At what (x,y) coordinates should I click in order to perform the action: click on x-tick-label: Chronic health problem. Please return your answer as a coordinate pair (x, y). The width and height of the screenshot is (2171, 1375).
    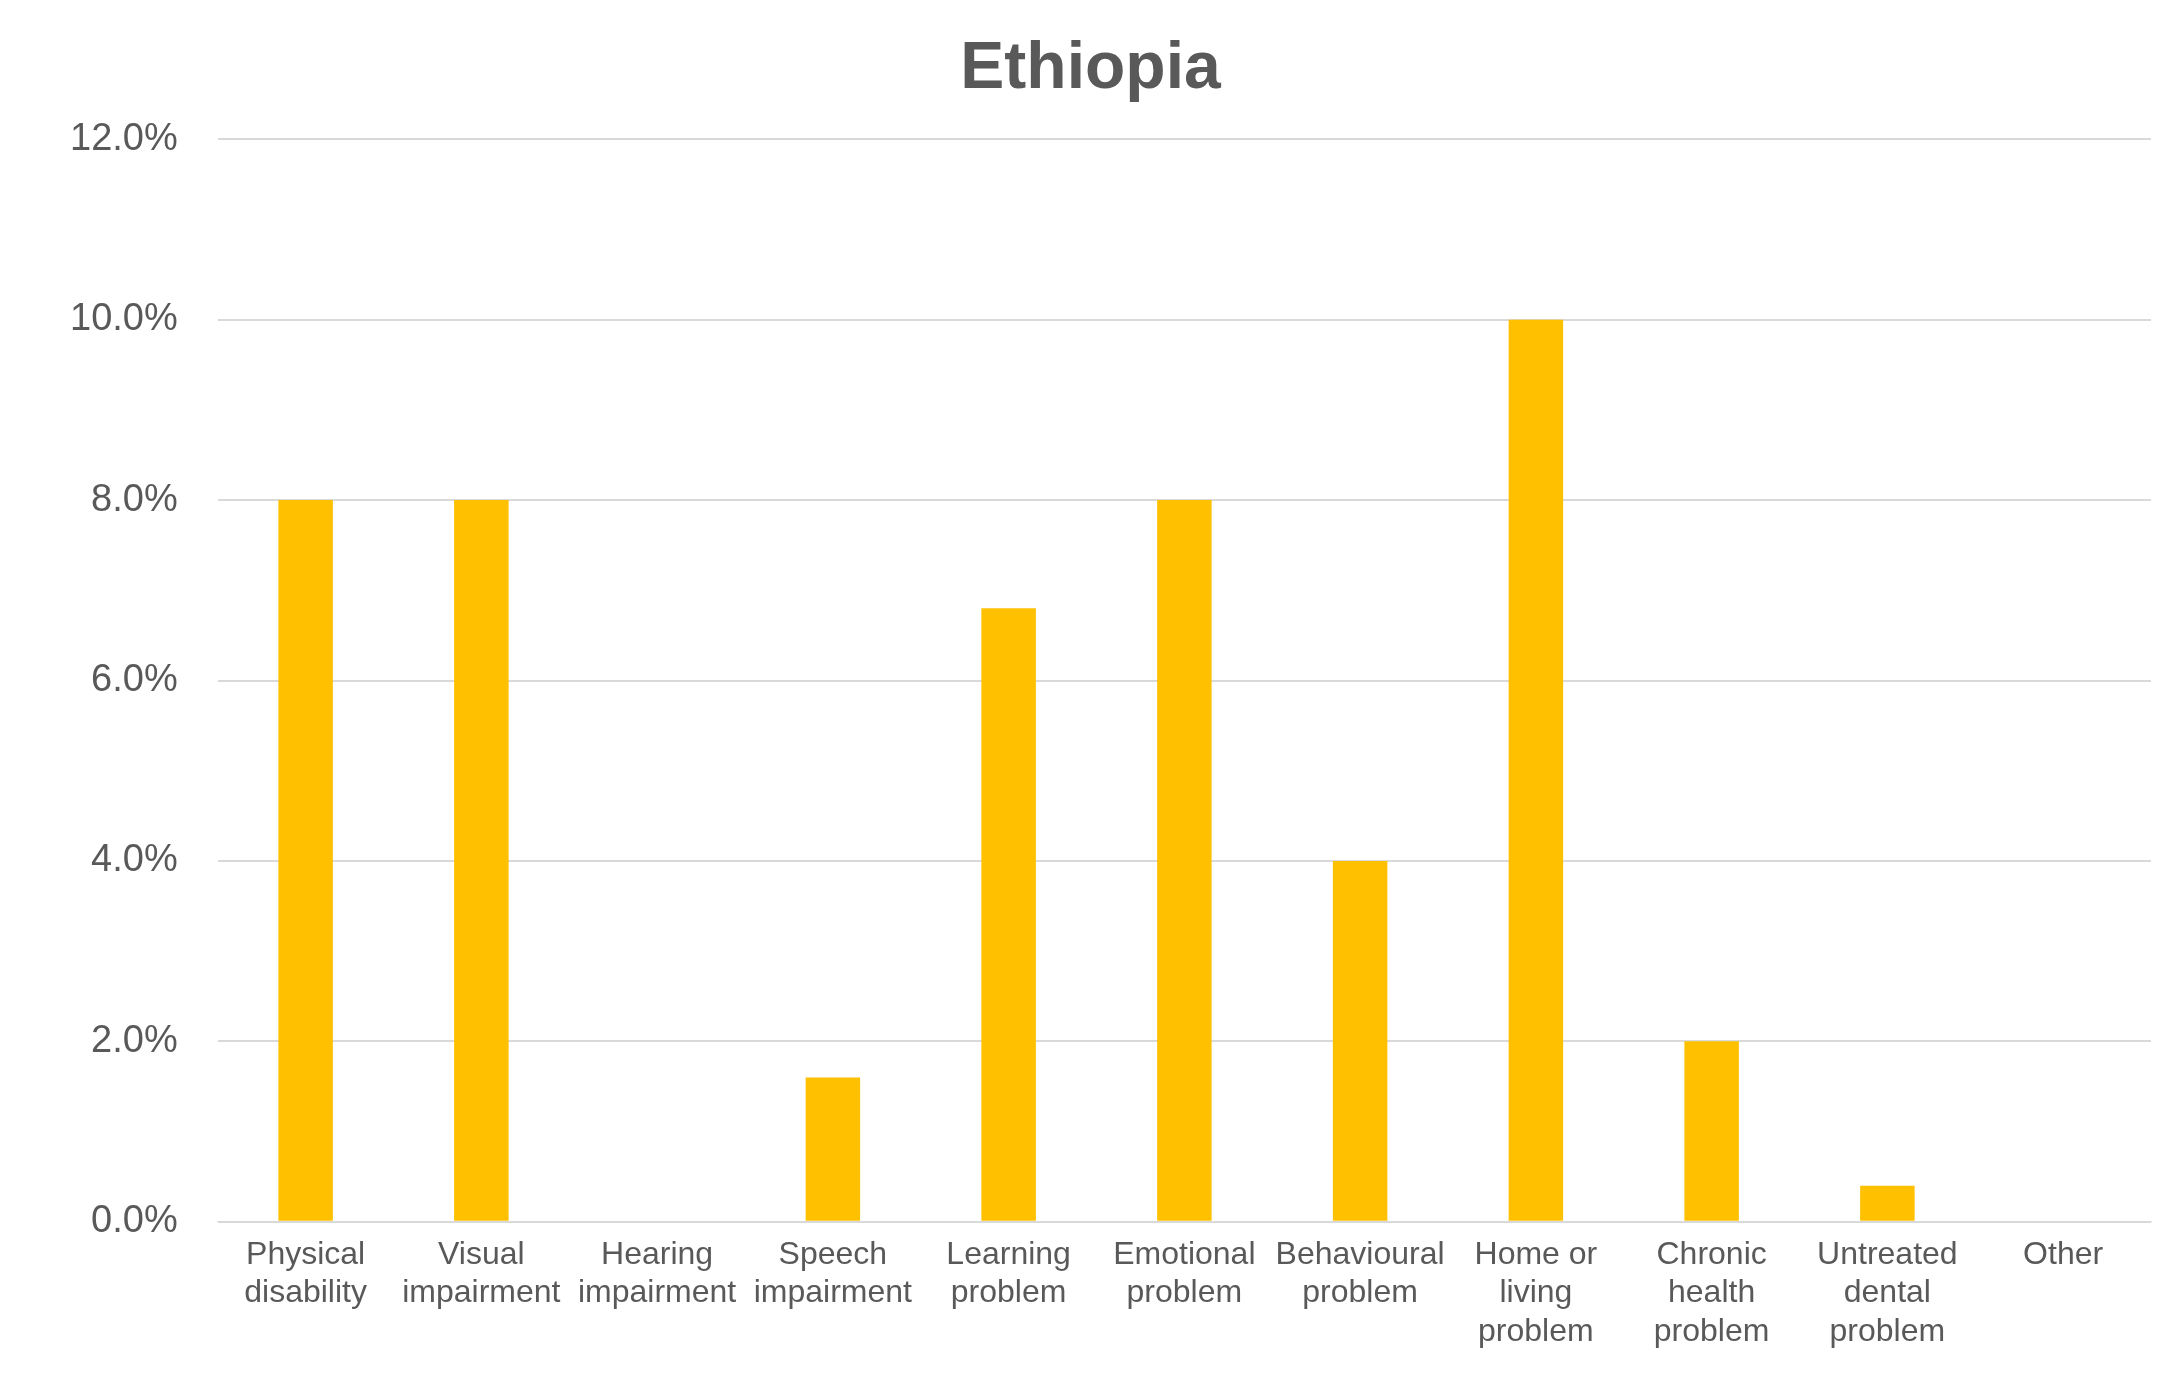
    Looking at the image, I should click on (1711, 1291).